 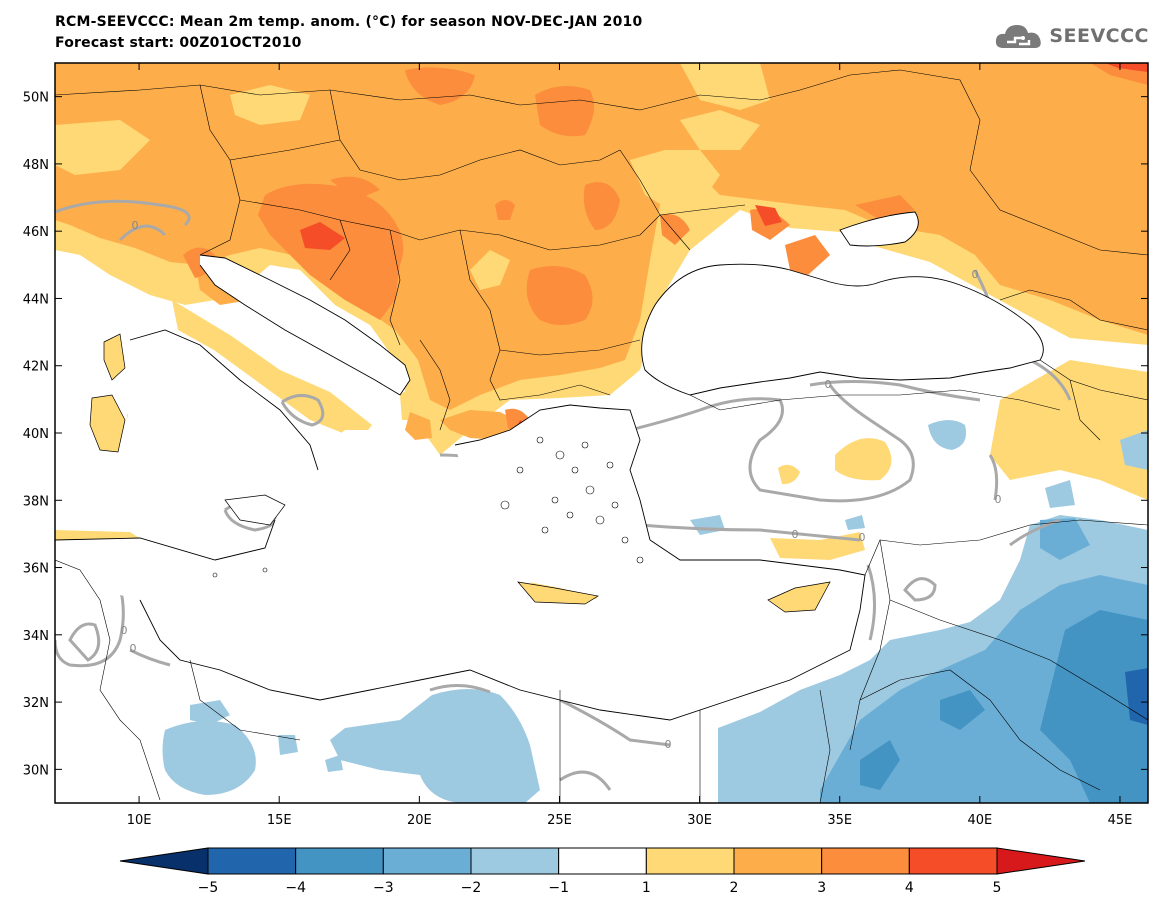 I want to click on lon-tick-label: 30E, so click(x=699, y=820).